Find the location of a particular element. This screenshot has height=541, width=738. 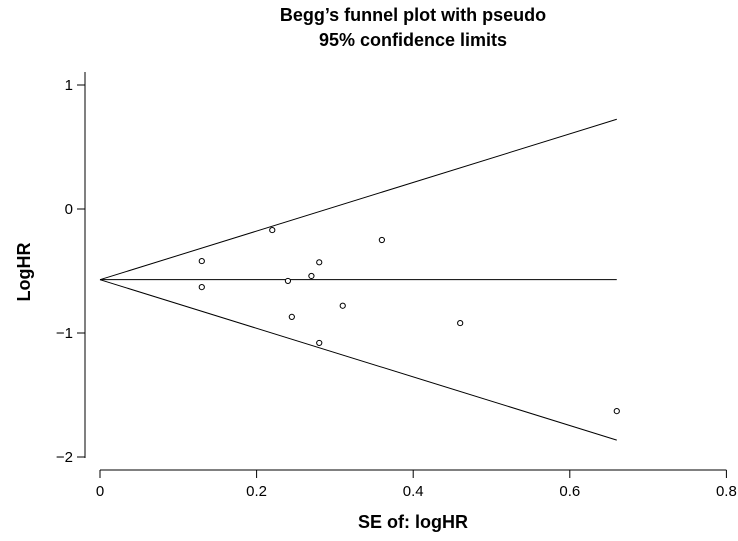

x-axis-label: SE of: logHR is located at coordinates (413, 522).